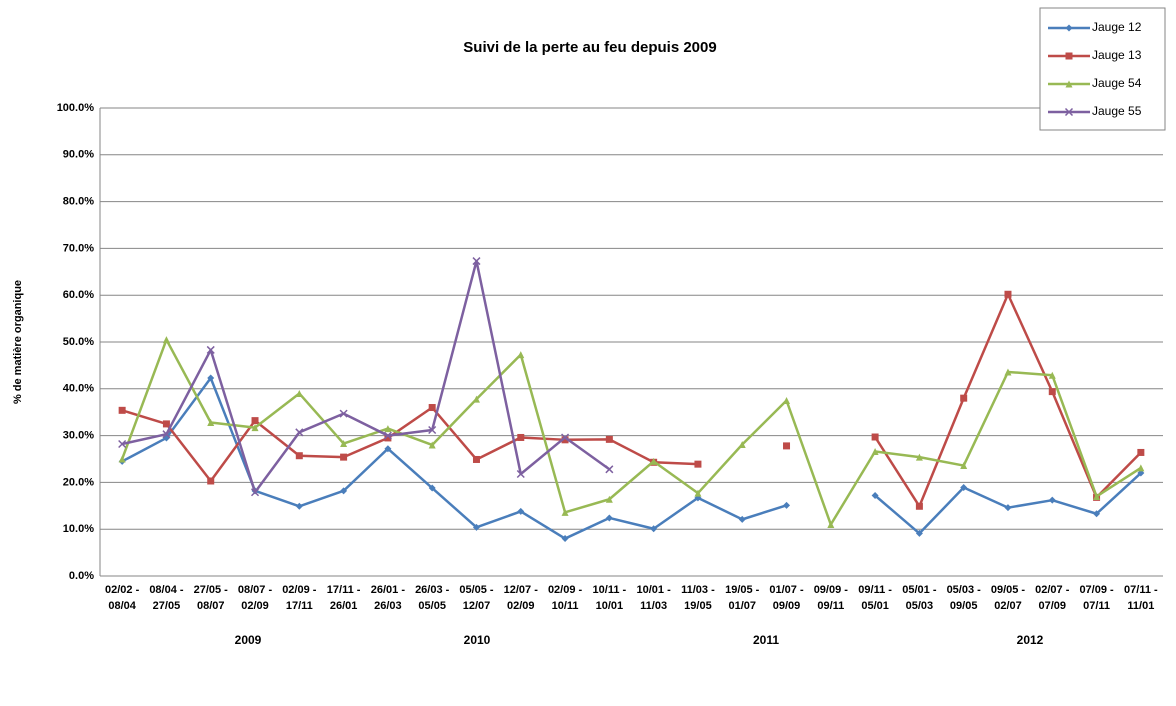 The image size is (1176, 706). What do you see at coordinates (81, 576) in the screenshot?
I see `y-tick-label: 0.0%` at bounding box center [81, 576].